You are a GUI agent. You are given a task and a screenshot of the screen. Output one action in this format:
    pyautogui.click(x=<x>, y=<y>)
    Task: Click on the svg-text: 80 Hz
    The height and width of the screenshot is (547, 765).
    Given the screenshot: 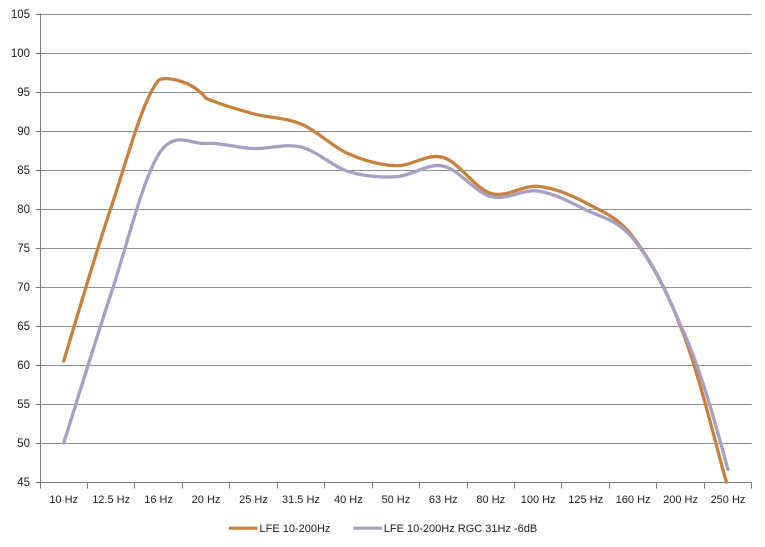 What is the action you would take?
    pyautogui.click(x=490, y=500)
    